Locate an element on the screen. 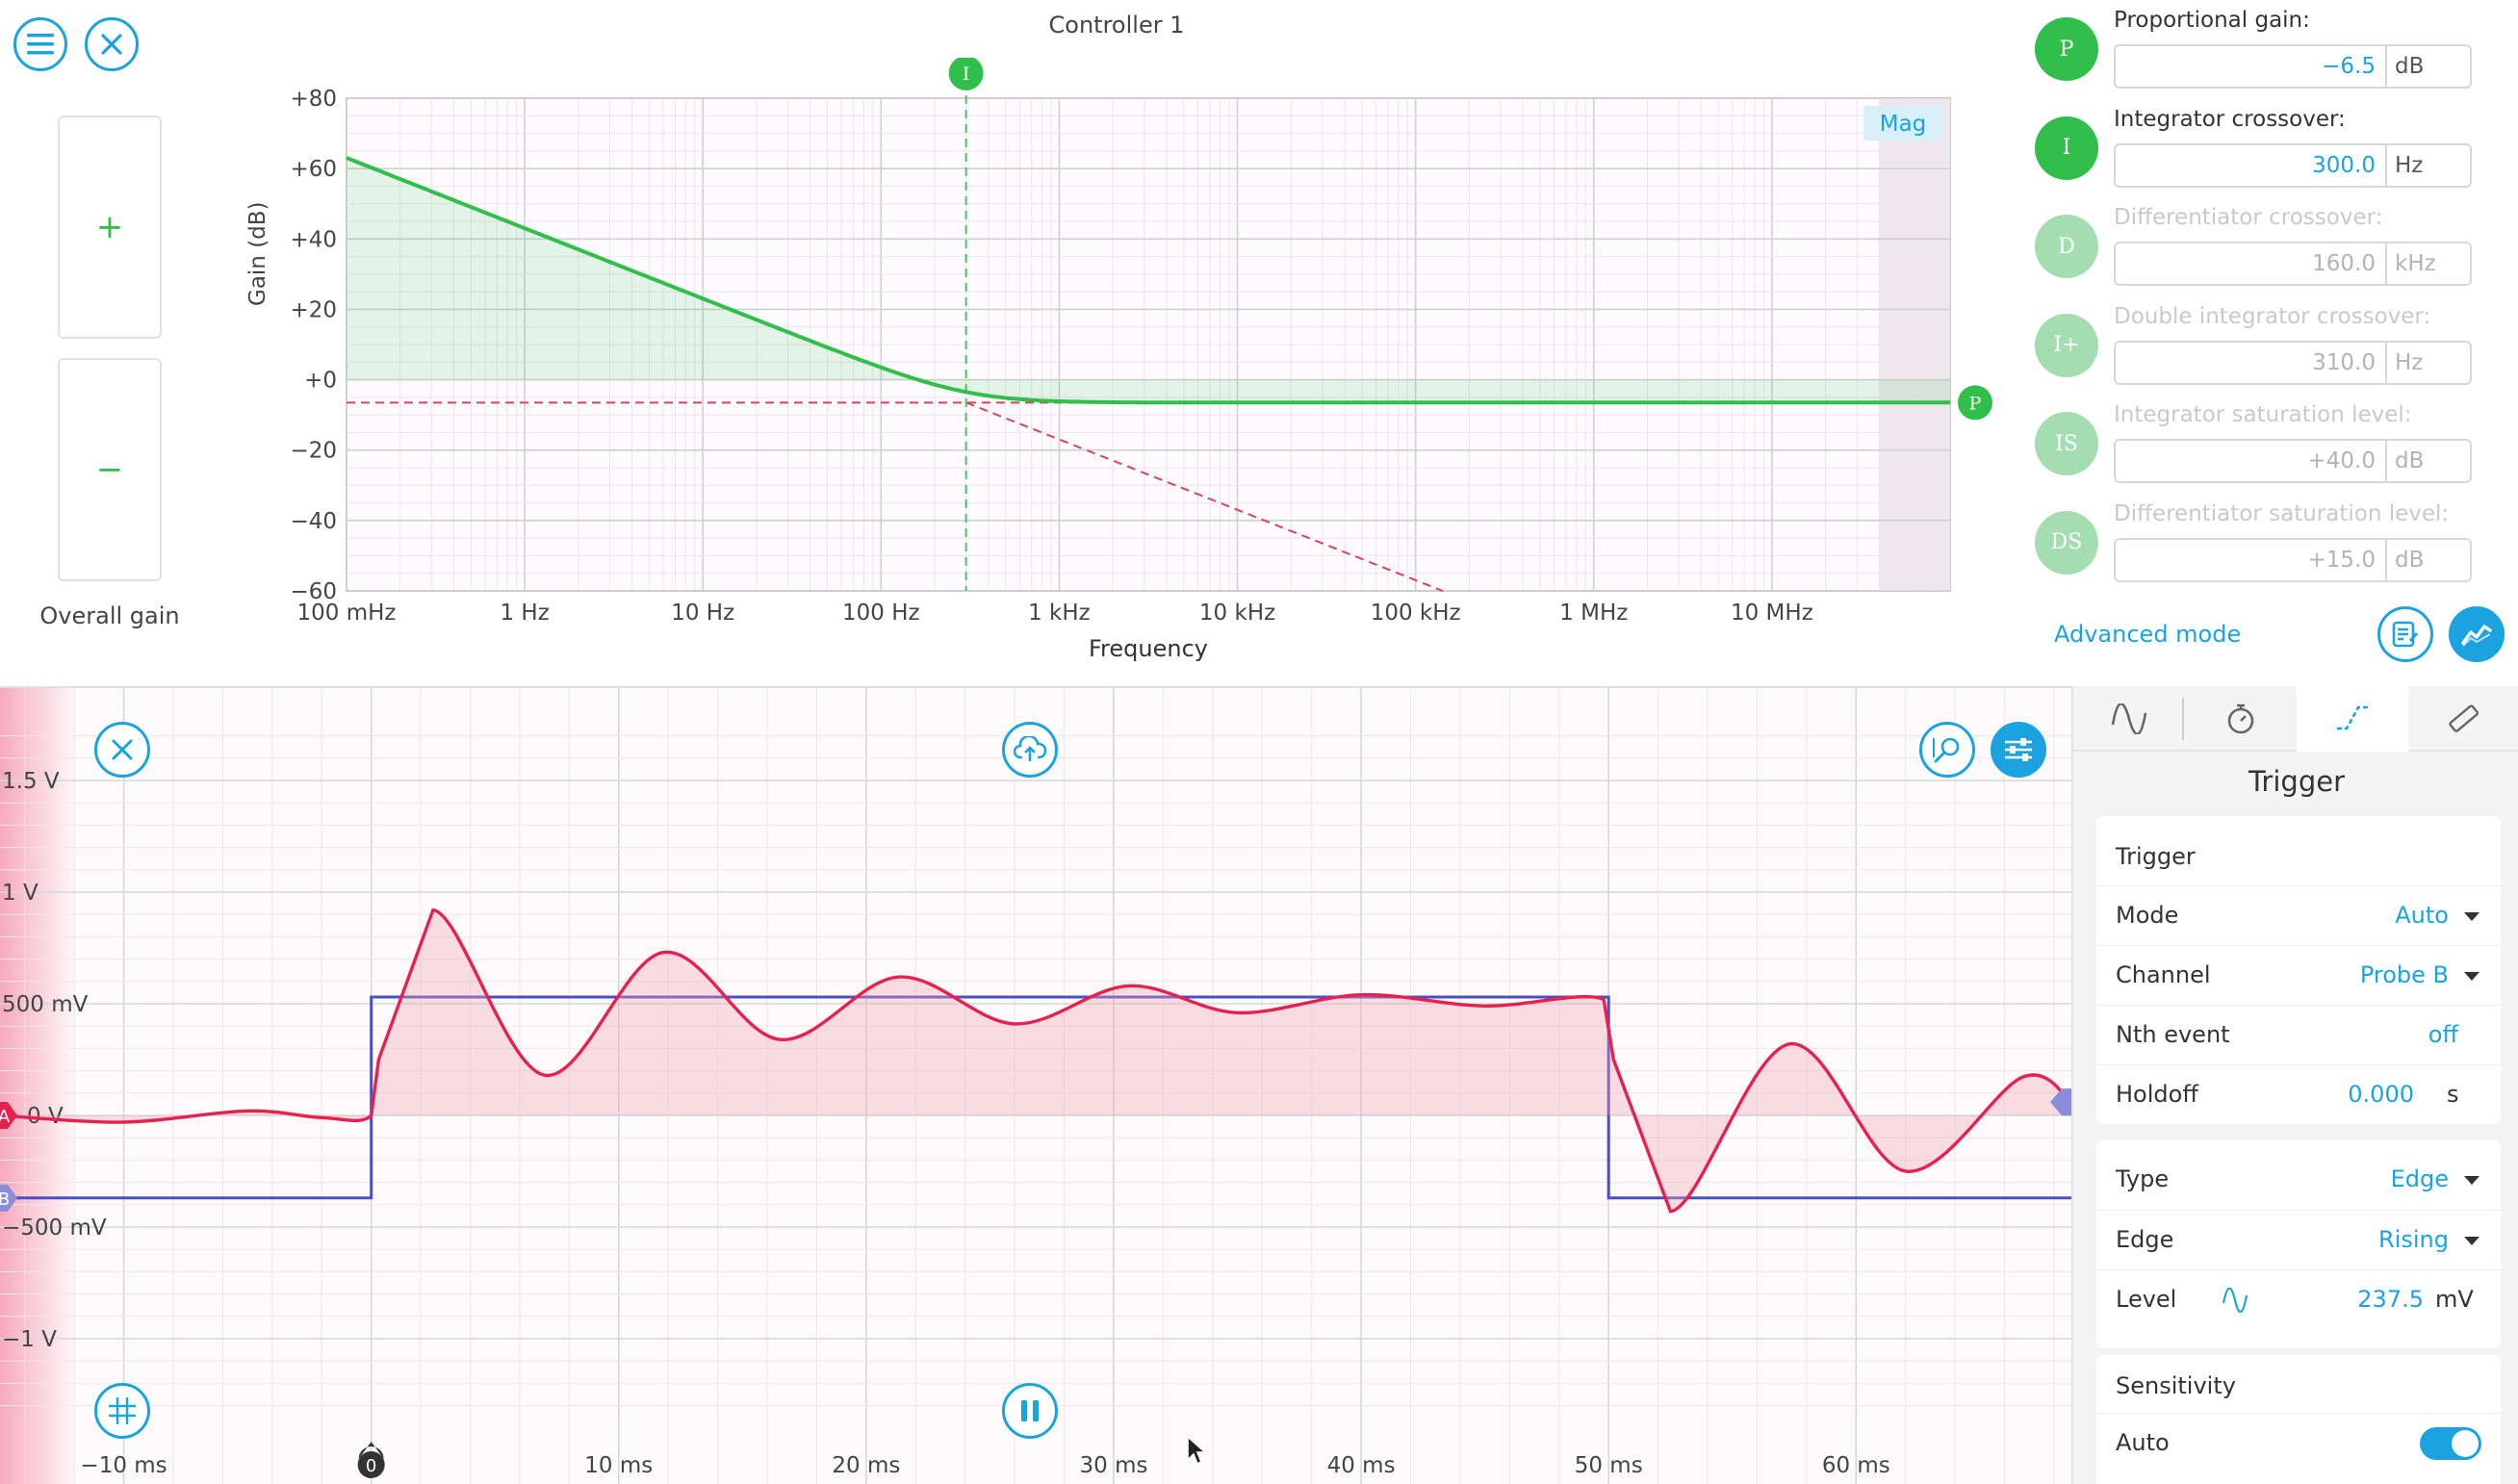 This screenshot has width=2518, height=1484. integrator-asymptote-line is located at coordinates (1204, 496).